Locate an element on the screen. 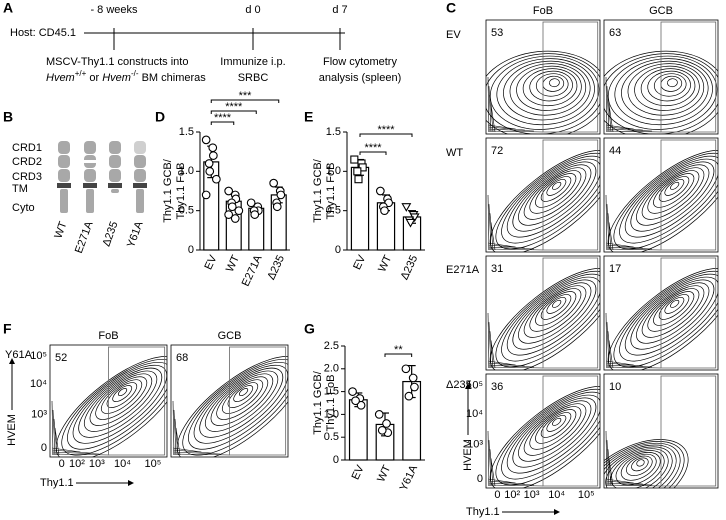 The width and height of the screenshot is (726, 520). step-text-part: -/- is located at coordinates (135, 73).